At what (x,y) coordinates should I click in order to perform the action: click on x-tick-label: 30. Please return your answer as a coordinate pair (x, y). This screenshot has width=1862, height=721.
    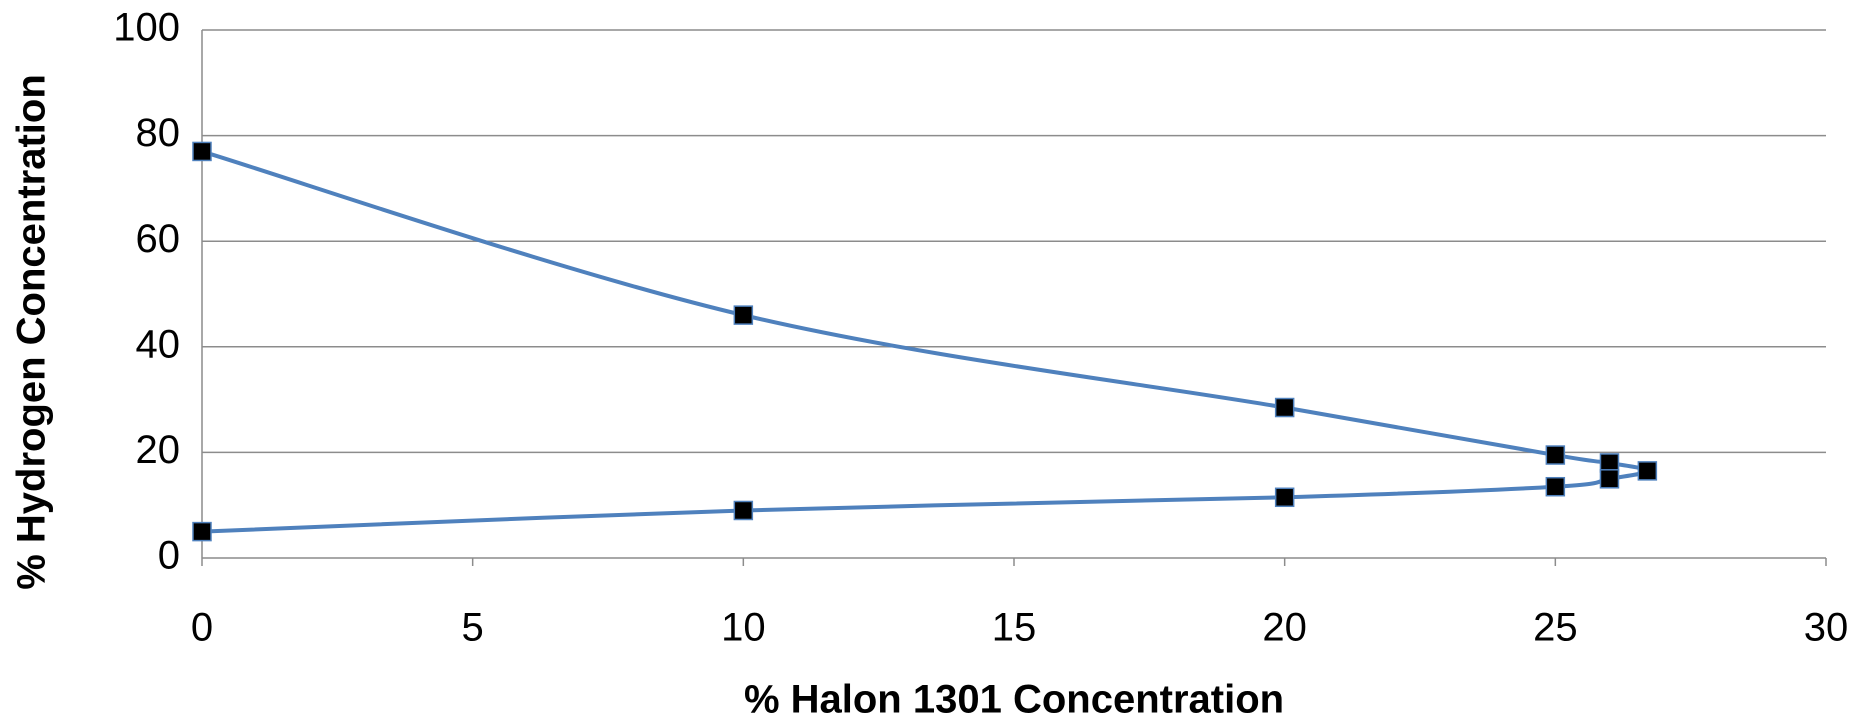
    Looking at the image, I should click on (1826, 628).